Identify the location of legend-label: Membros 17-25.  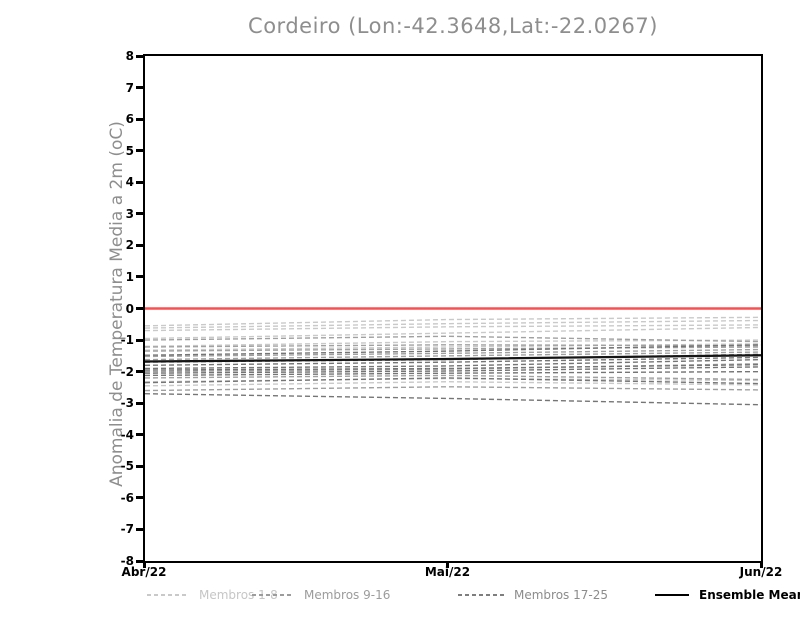
(561, 595).